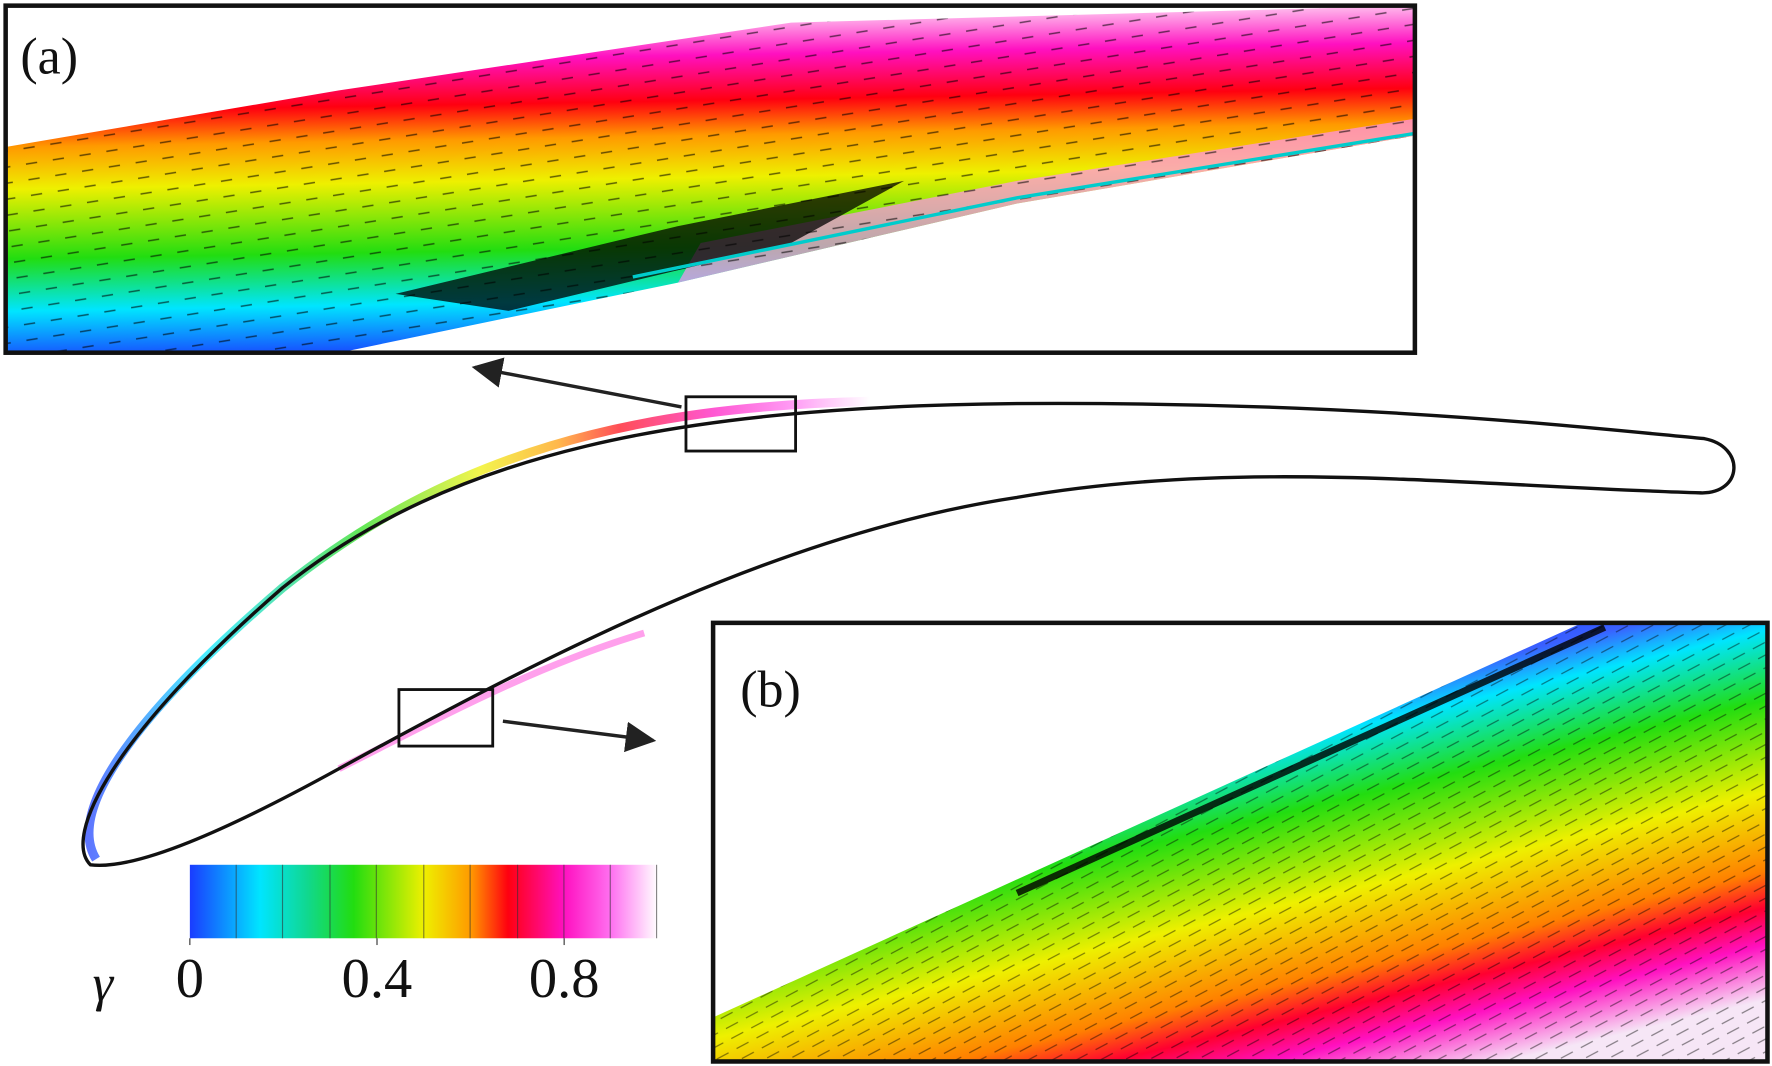 Image resolution: width=1772 pixels, height=1066 pixels. I want to click on panel-label: (a), so click(49, 56).